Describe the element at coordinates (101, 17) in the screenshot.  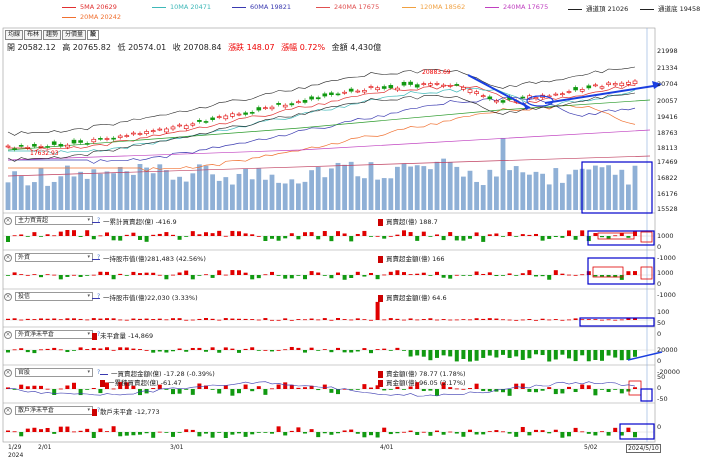
I see `legend-label: 20MA 20242` at that location.